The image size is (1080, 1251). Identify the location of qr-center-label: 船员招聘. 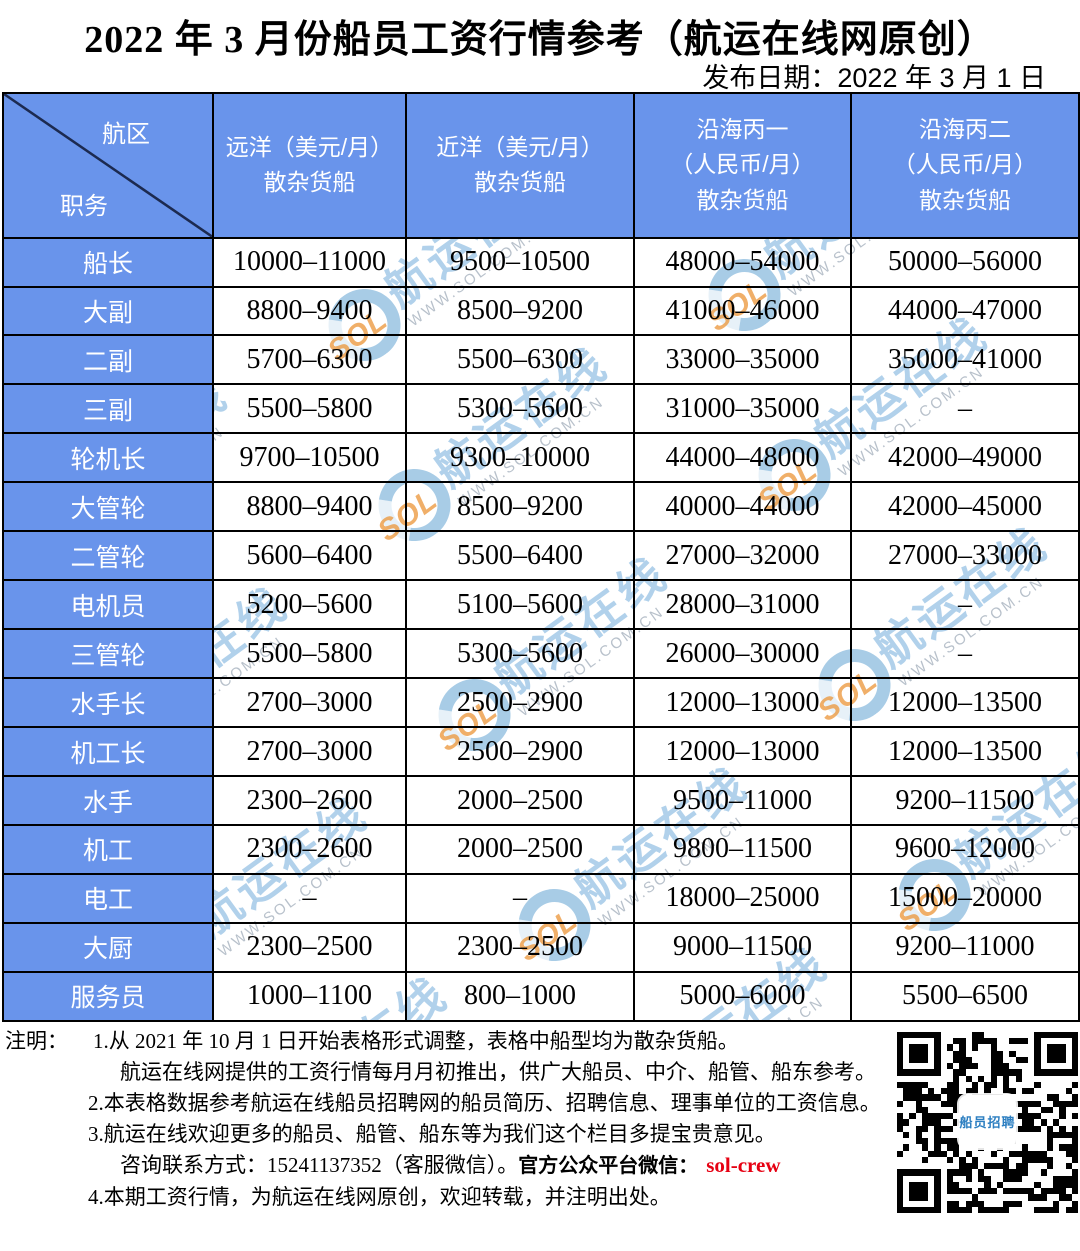
(987, 1122).